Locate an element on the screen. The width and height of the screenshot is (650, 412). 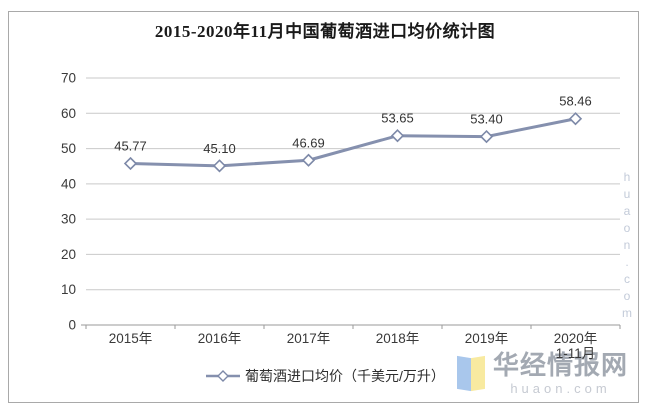
x-axis-label: 2016年 is located at coordinates (220, 338).